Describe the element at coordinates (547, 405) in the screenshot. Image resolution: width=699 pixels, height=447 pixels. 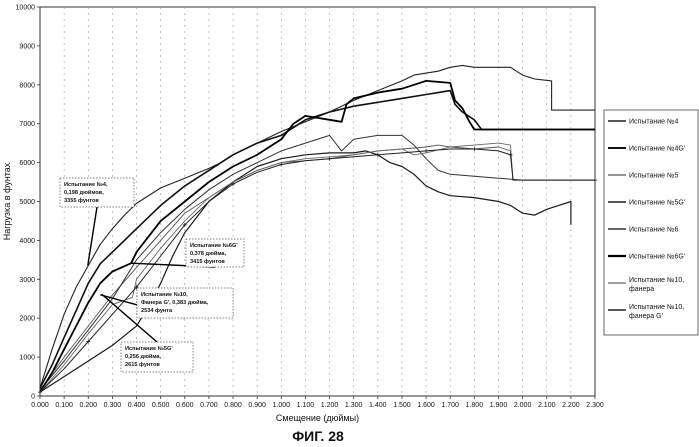
I see `x-tick-label: 2.100` at that location.